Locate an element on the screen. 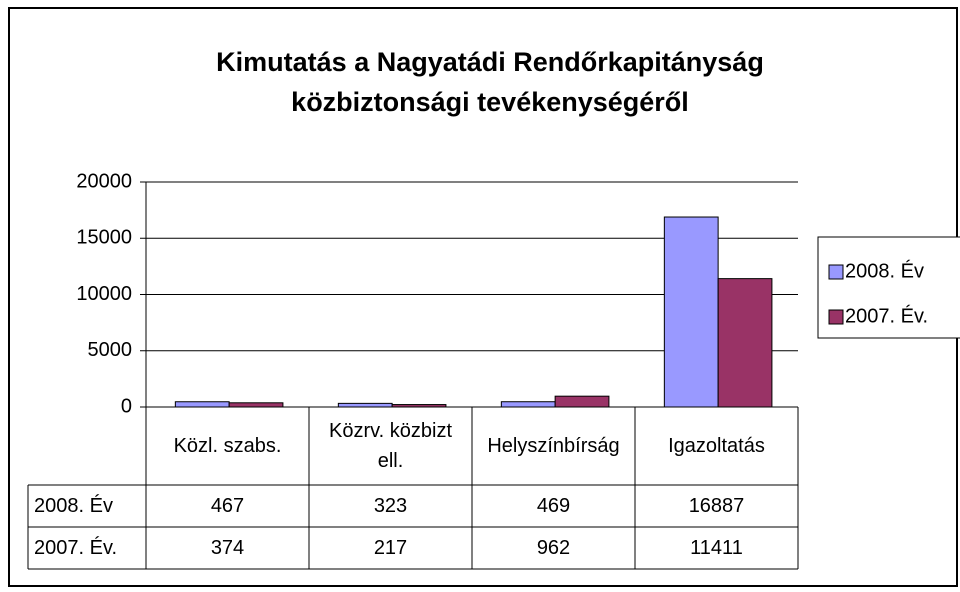 The height and width of the screenshot is (592, 960). y-tick-label: 20000 is located at coordinates (104, 181).